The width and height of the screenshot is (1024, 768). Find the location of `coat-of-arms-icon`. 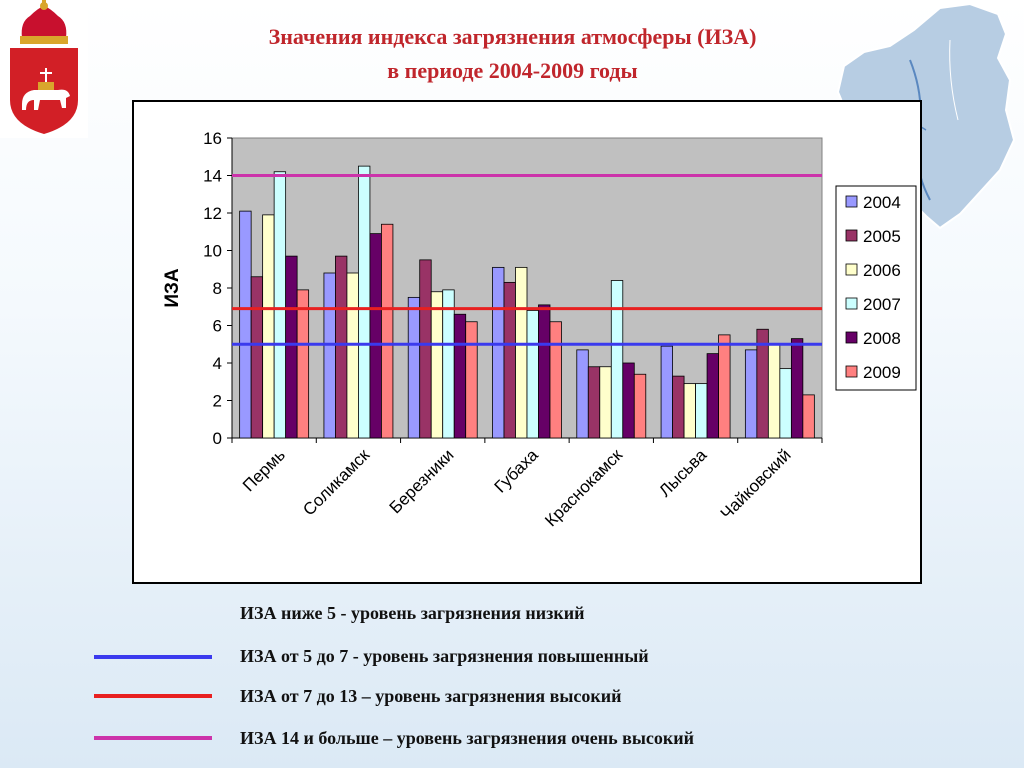

coat-of-arms-icon is located at coordinates (44, 69).